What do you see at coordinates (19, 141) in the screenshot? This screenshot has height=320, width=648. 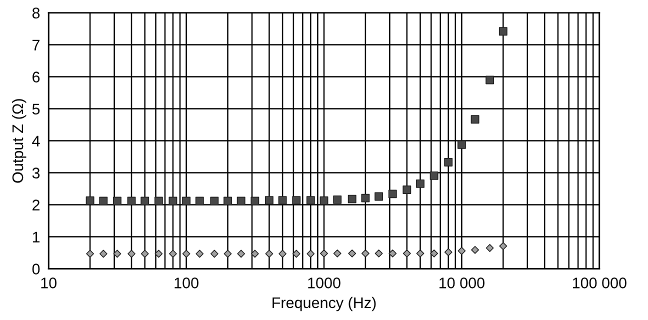 I see `y-axis-title: Output Z (Ω)` at bounding box center [19, 141].